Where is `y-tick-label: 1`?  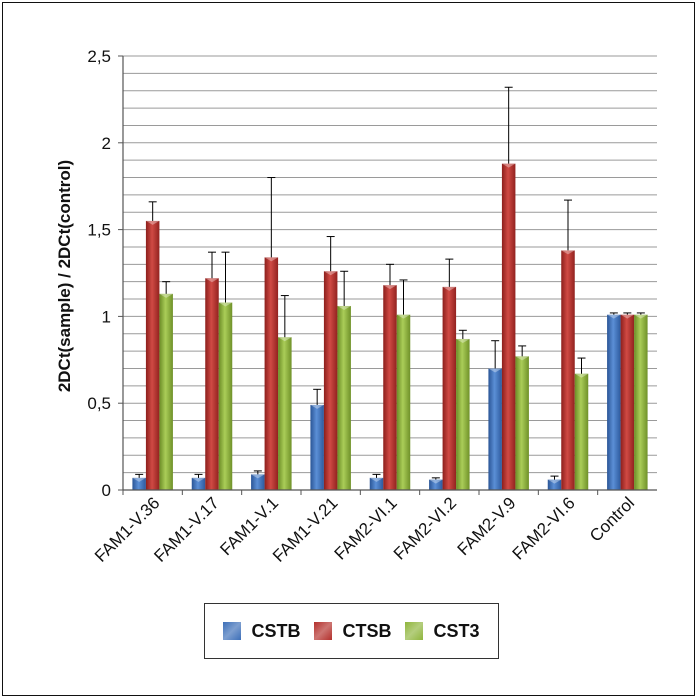
y-tick-label: 1 is located at coordinates (106, 316).